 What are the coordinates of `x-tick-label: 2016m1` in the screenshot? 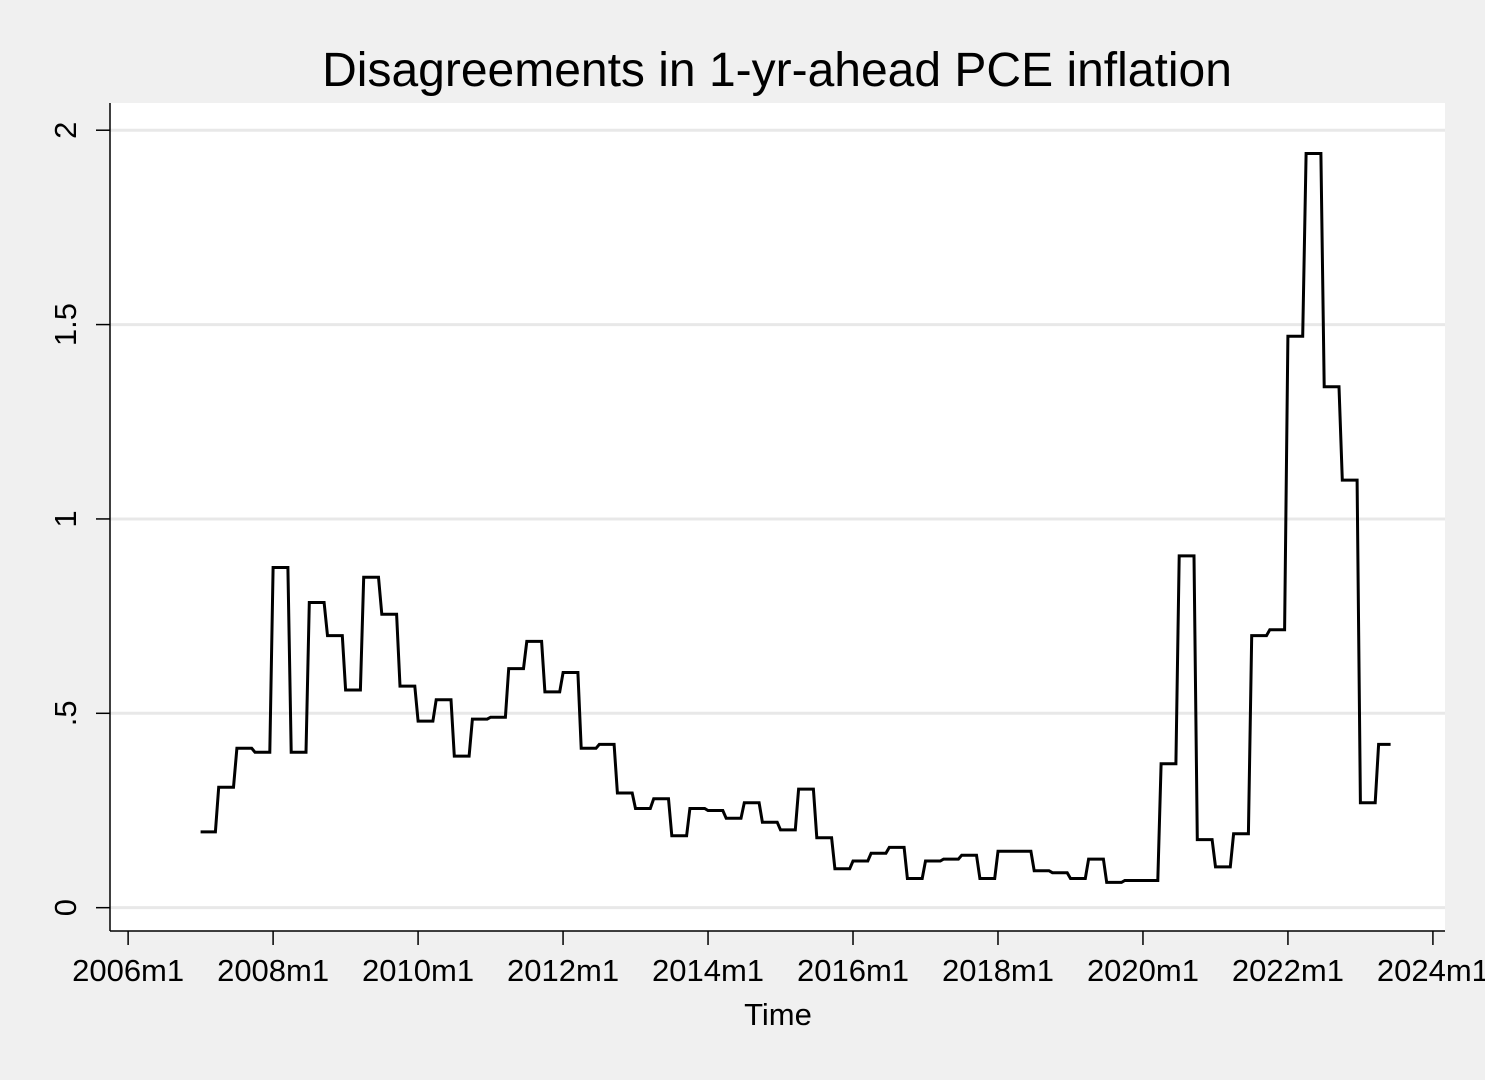 It's located at (853, 970).